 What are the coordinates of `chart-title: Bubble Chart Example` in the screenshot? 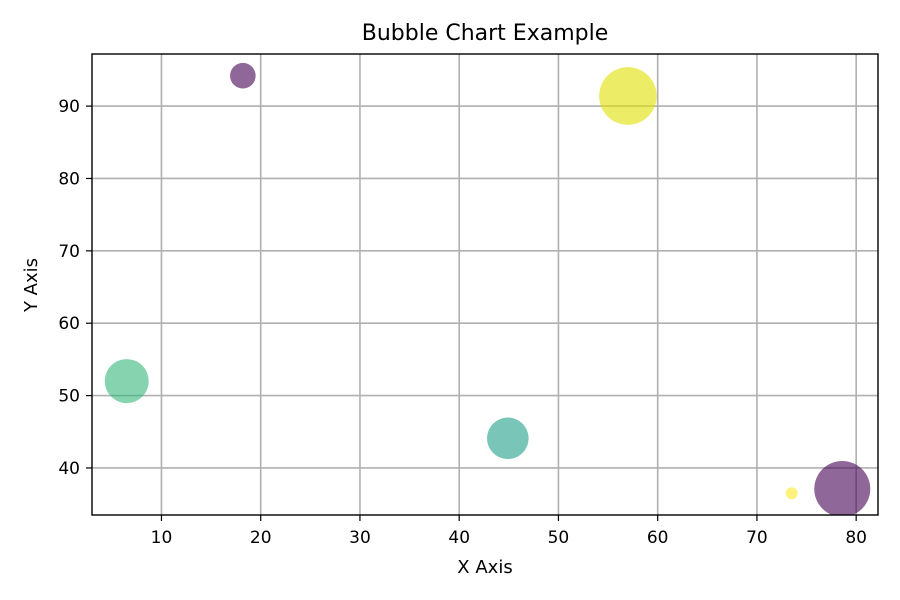 It's located at (485, 33).